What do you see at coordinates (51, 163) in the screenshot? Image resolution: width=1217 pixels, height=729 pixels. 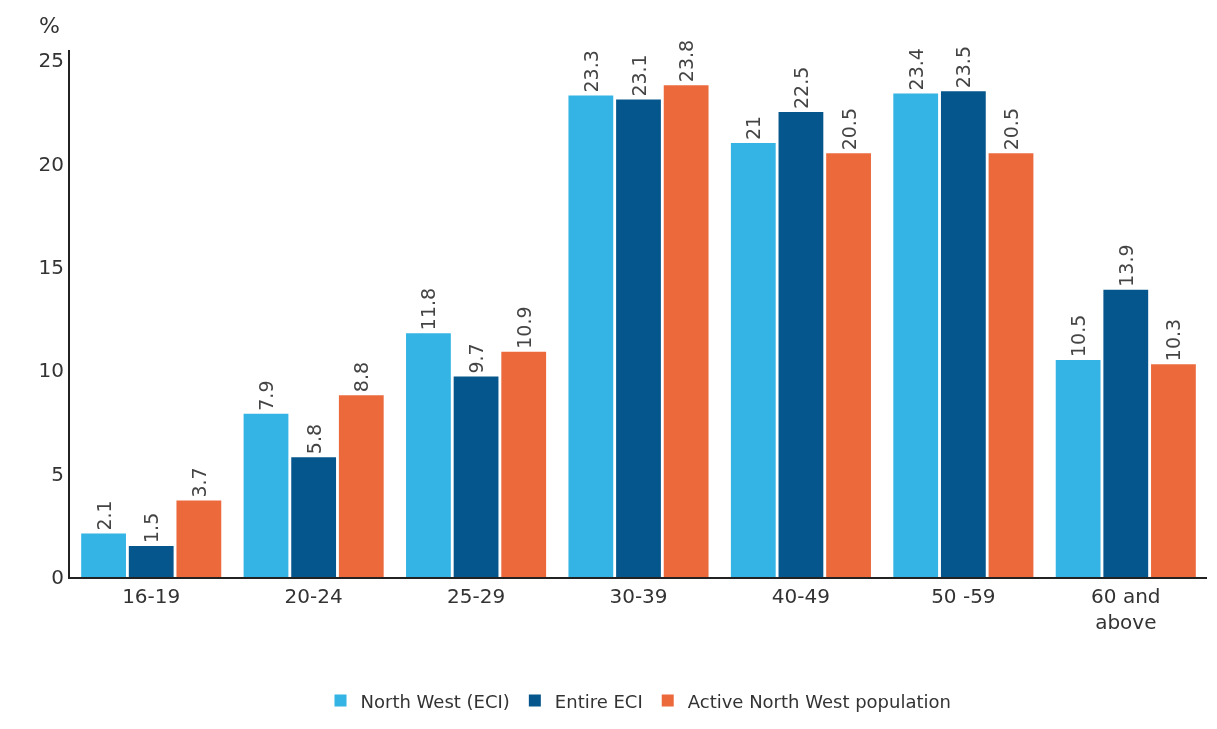 I see `y-tick-label: 20` at bounding box center [51, 163].